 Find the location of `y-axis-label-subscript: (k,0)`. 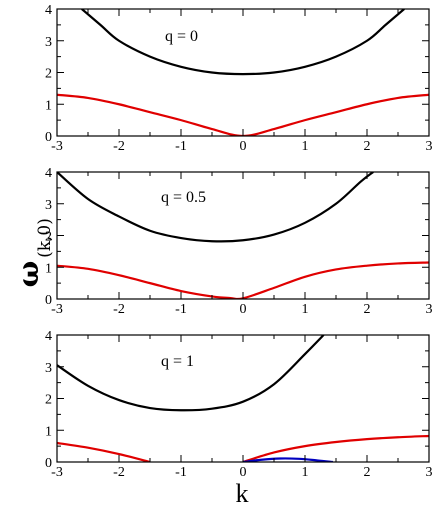

y-axis-label-subscript: (k,0) is located at coordinates (45, 238).